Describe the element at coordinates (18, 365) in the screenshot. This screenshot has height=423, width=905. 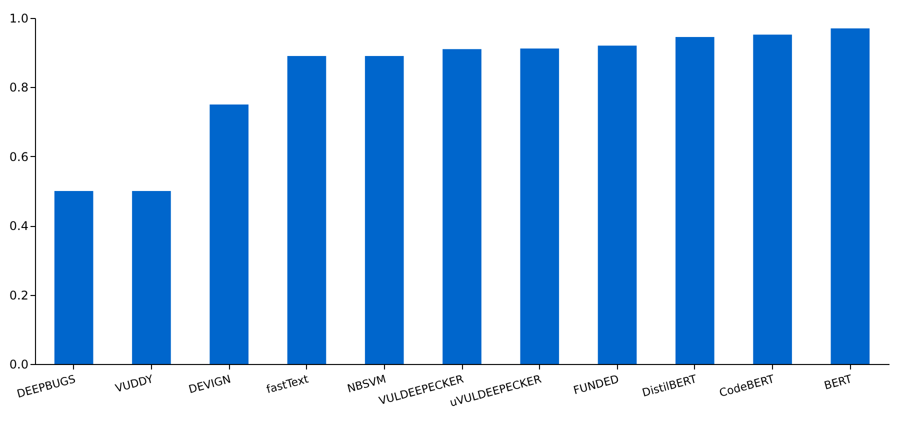
I see `y-tick-label: 0.0` at that location.